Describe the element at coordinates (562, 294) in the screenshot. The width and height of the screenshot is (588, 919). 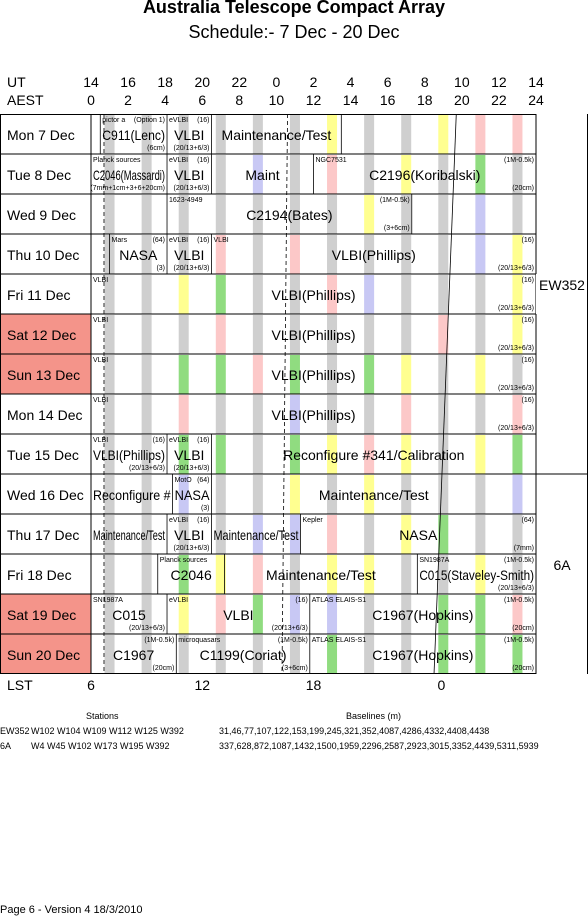
I see `config-cell` at that location.